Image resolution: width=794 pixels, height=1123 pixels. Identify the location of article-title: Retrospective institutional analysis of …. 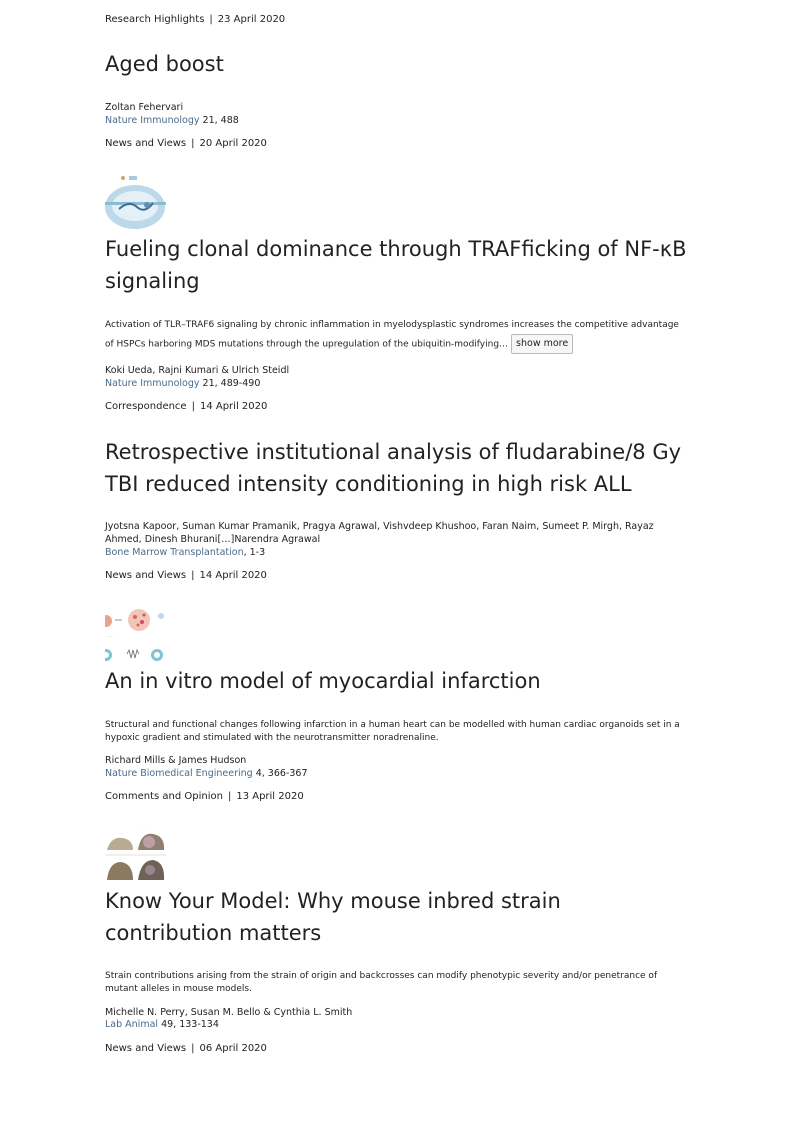
(393, 468).